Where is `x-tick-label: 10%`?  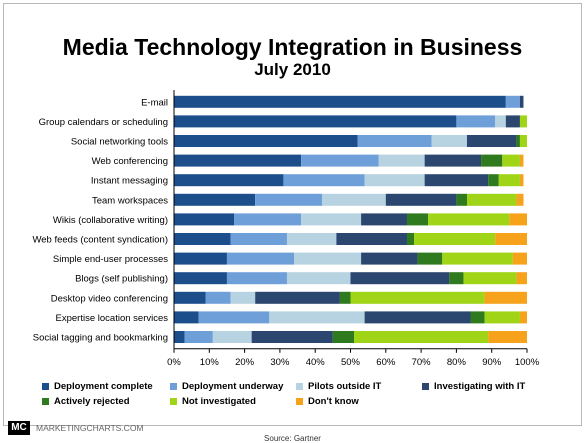
x-tick-label: 10% is located at coordinates (210, 362).